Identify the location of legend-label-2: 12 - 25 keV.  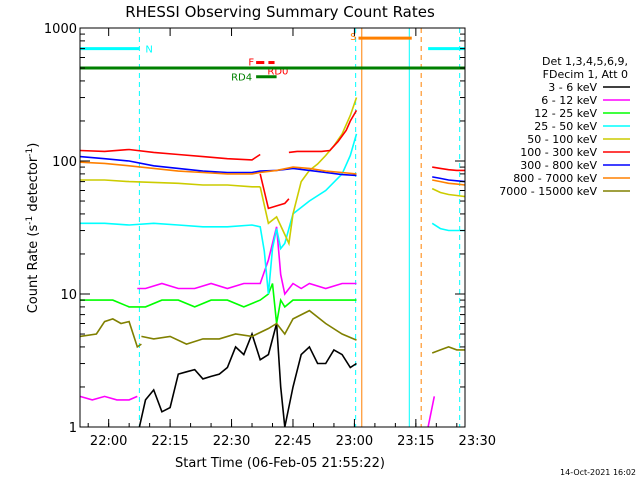
(565, 113).